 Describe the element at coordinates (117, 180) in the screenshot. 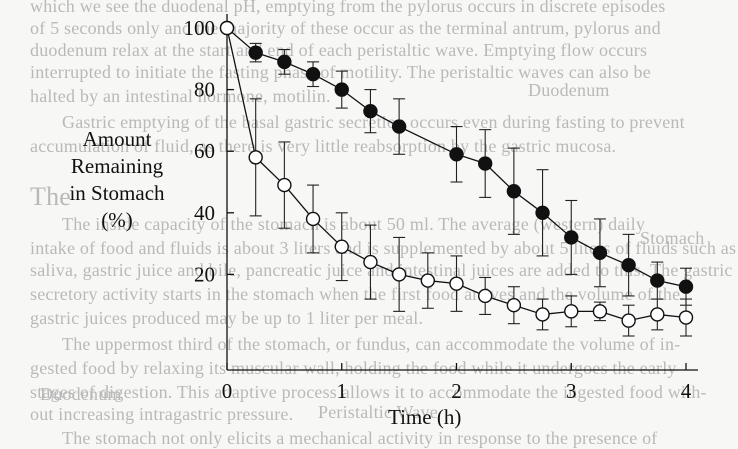

I see `y-axis-label: Amount Remaining in Stomach (%)` at that location.